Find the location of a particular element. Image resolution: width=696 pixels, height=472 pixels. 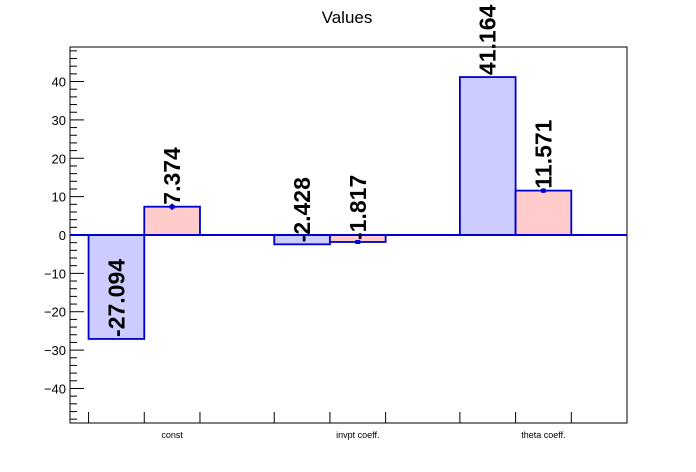

x-axis: const invpt coeff. theta coeff. is located at coordinates (330, 426).